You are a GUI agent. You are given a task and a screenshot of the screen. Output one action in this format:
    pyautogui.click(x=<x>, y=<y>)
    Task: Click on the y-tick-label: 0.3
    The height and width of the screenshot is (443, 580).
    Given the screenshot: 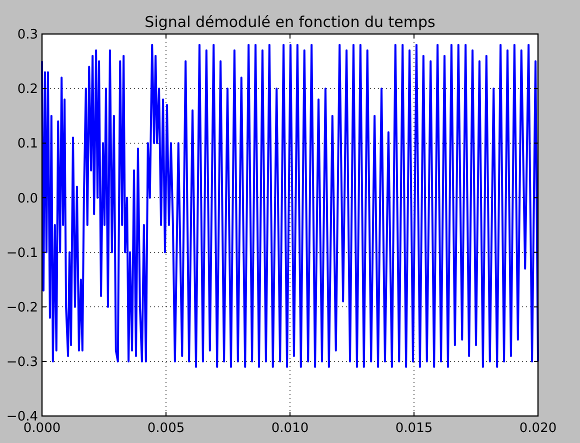 What is the action you would take?
    pyautogui.click(x=27, y=35)
    